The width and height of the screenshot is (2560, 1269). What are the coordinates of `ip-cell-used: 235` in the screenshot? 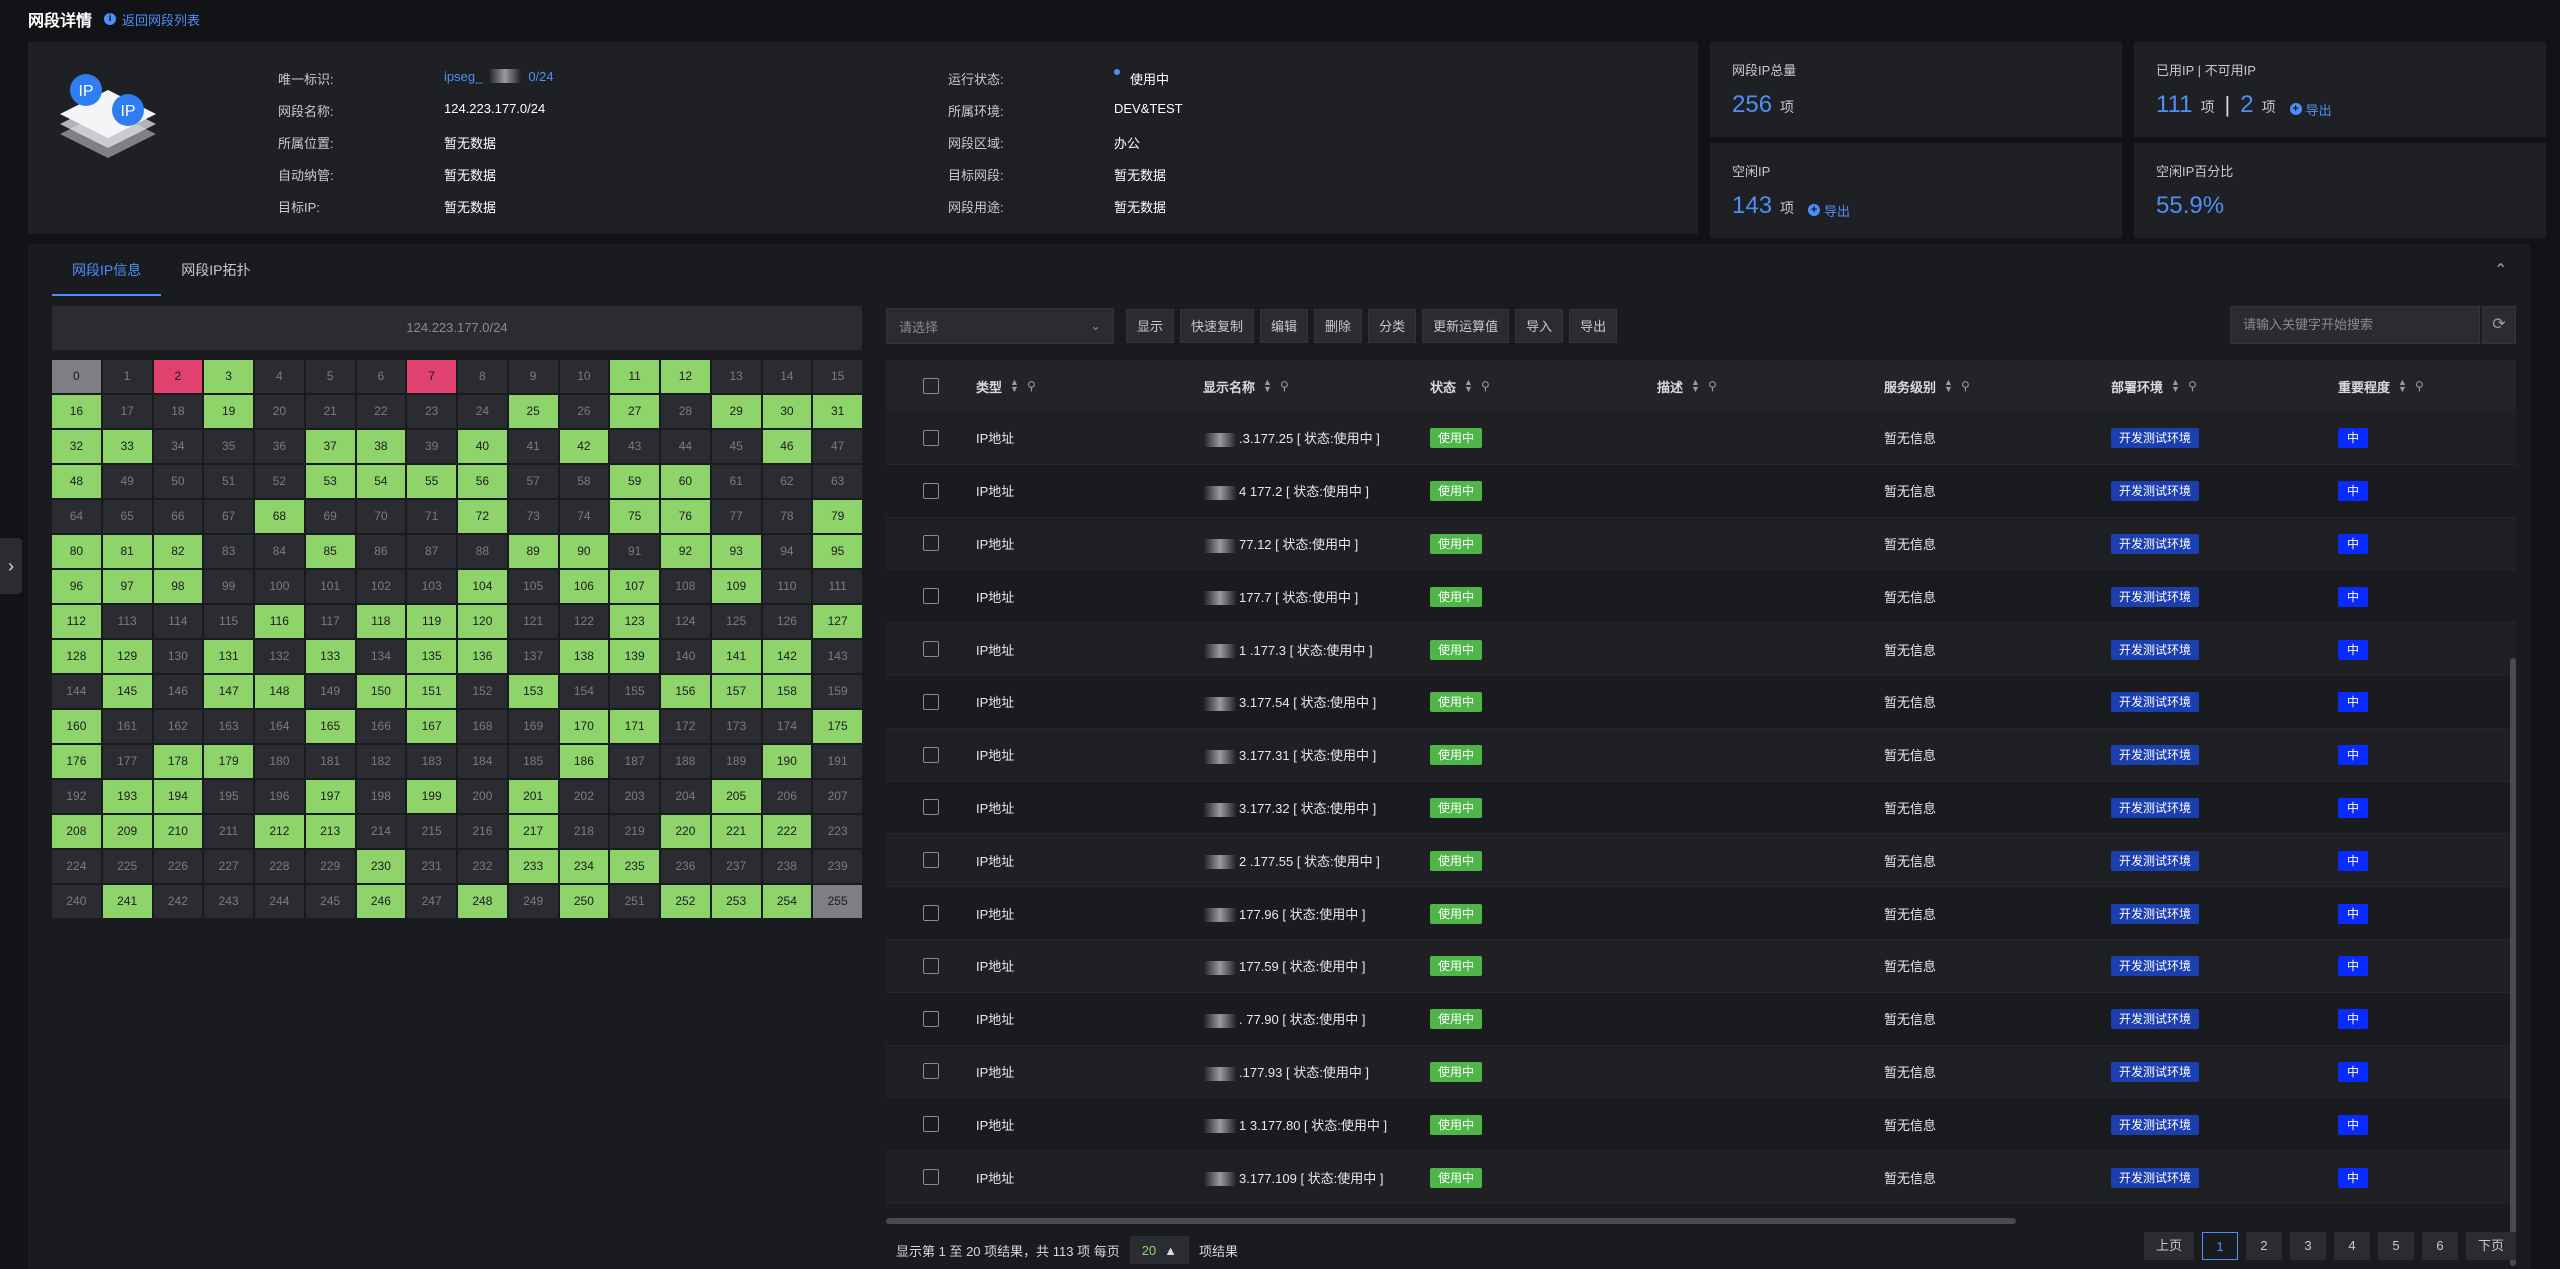 It's located at (634, 866).